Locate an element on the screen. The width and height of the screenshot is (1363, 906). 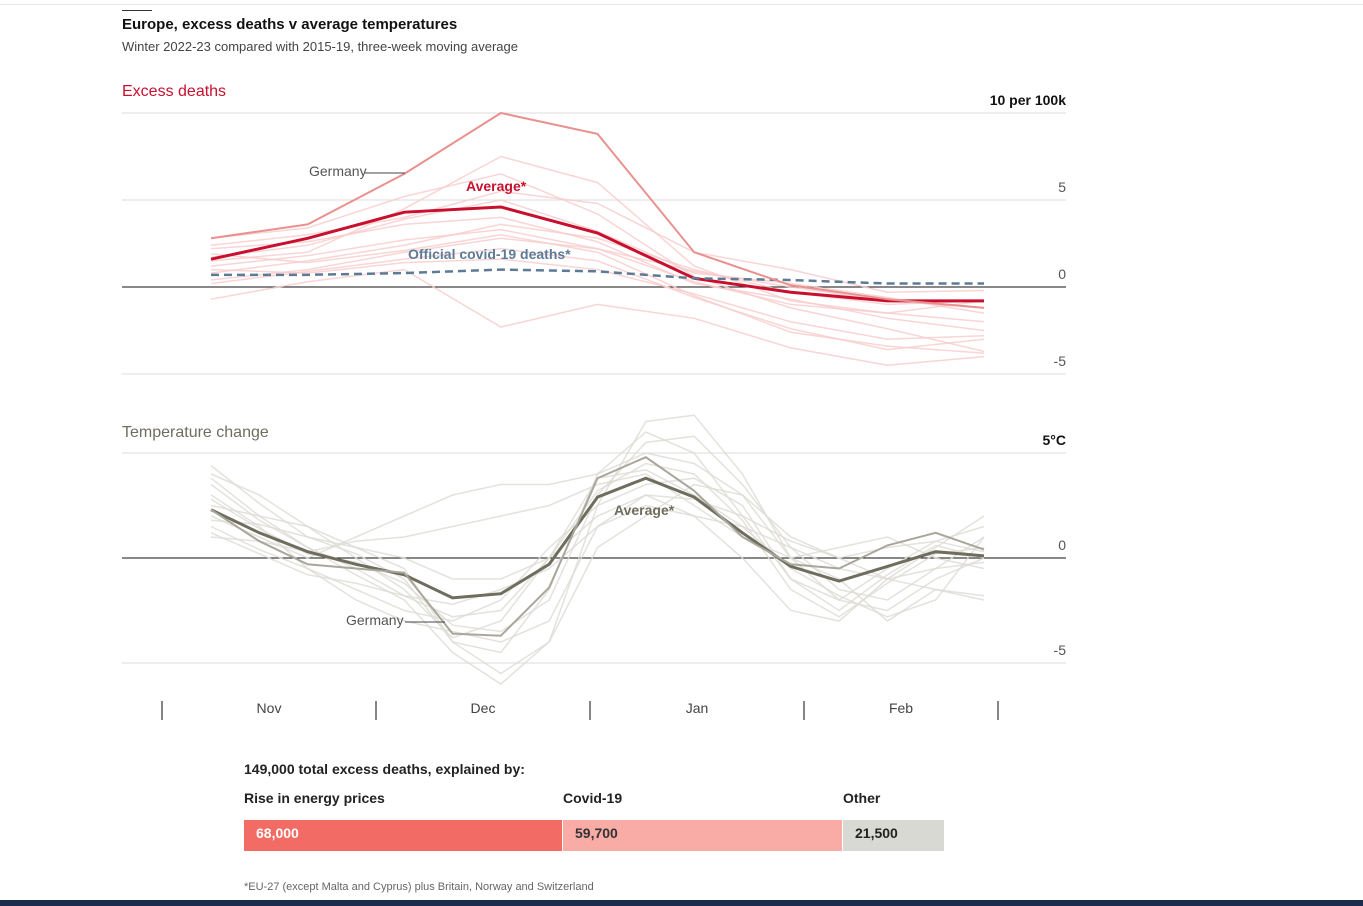
y-tick-label: 10 per 100k is located at coordinates (1028, 100).